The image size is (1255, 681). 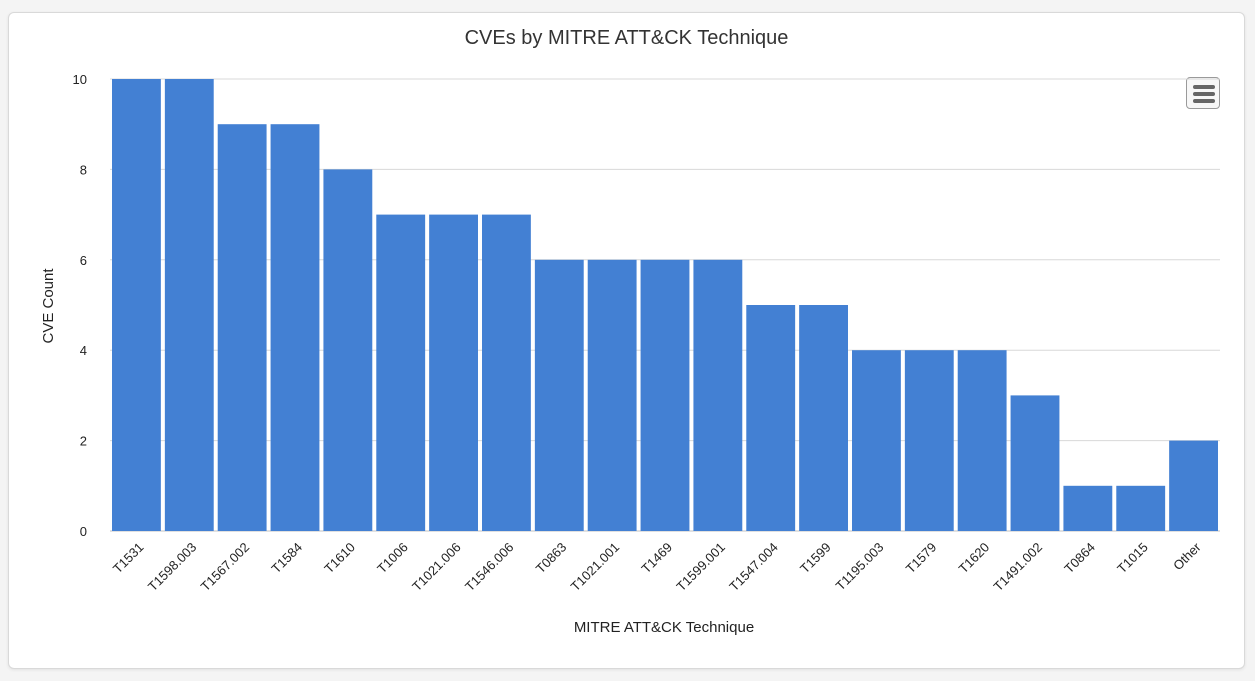 What do you see at coordinates (1018, 567) in the screenshot?
I see `x-tick-label: T1491.002` at bounding box center [1018, 567].